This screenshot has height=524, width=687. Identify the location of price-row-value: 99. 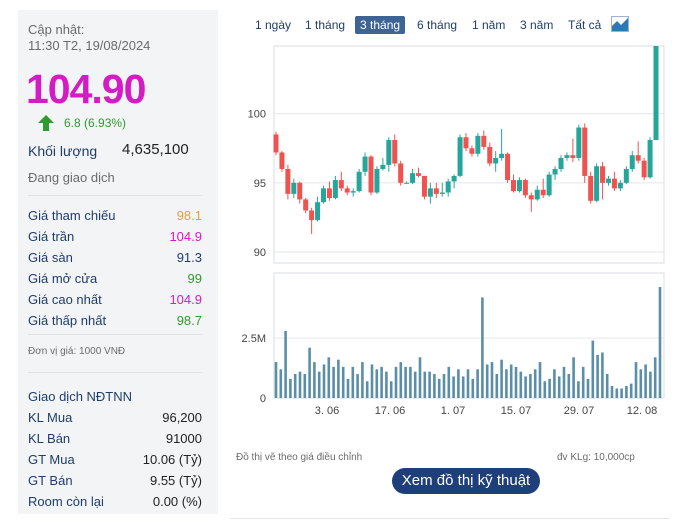
(194, 278).